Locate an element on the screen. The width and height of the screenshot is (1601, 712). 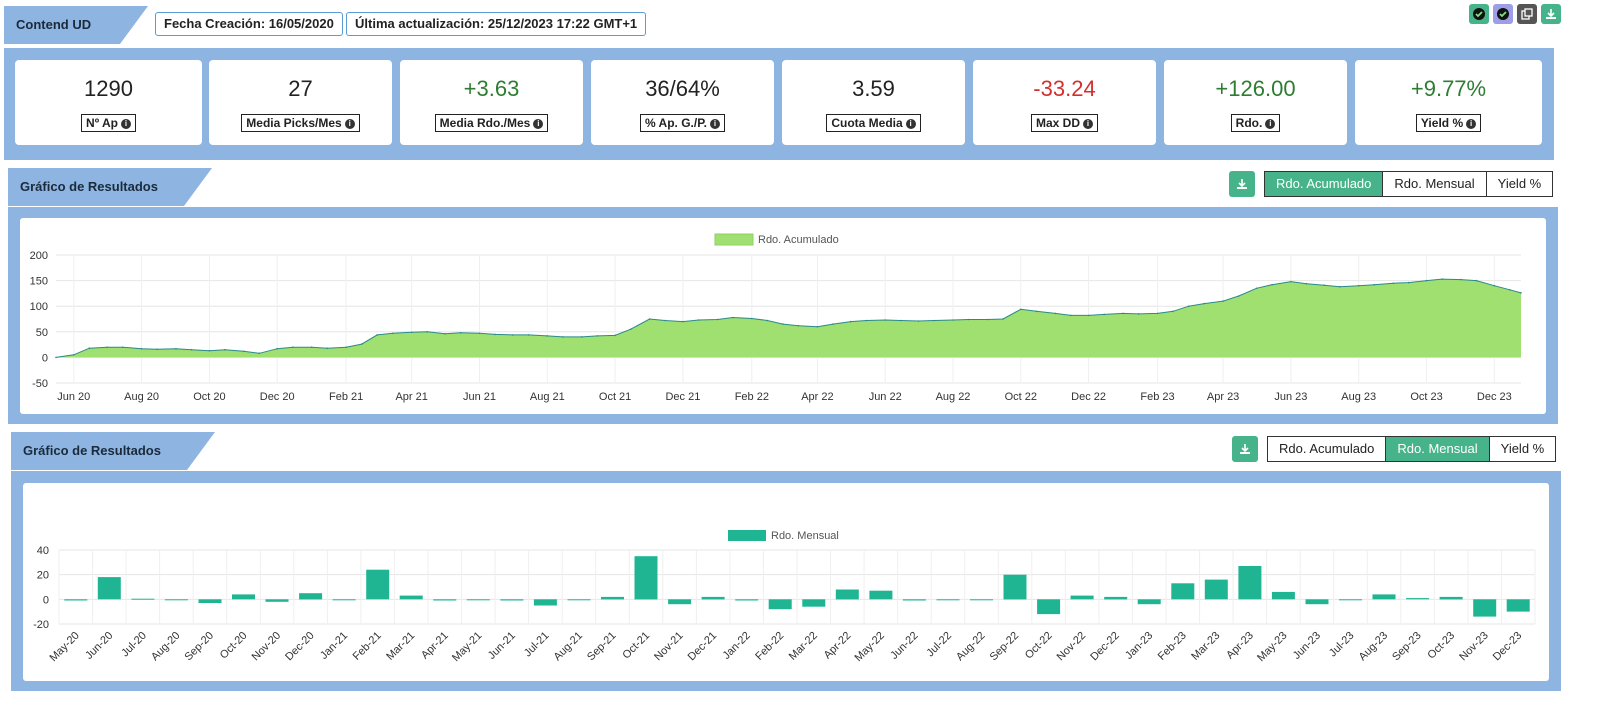
x-tick-label: May-21 is located at coordinates (467, 647).